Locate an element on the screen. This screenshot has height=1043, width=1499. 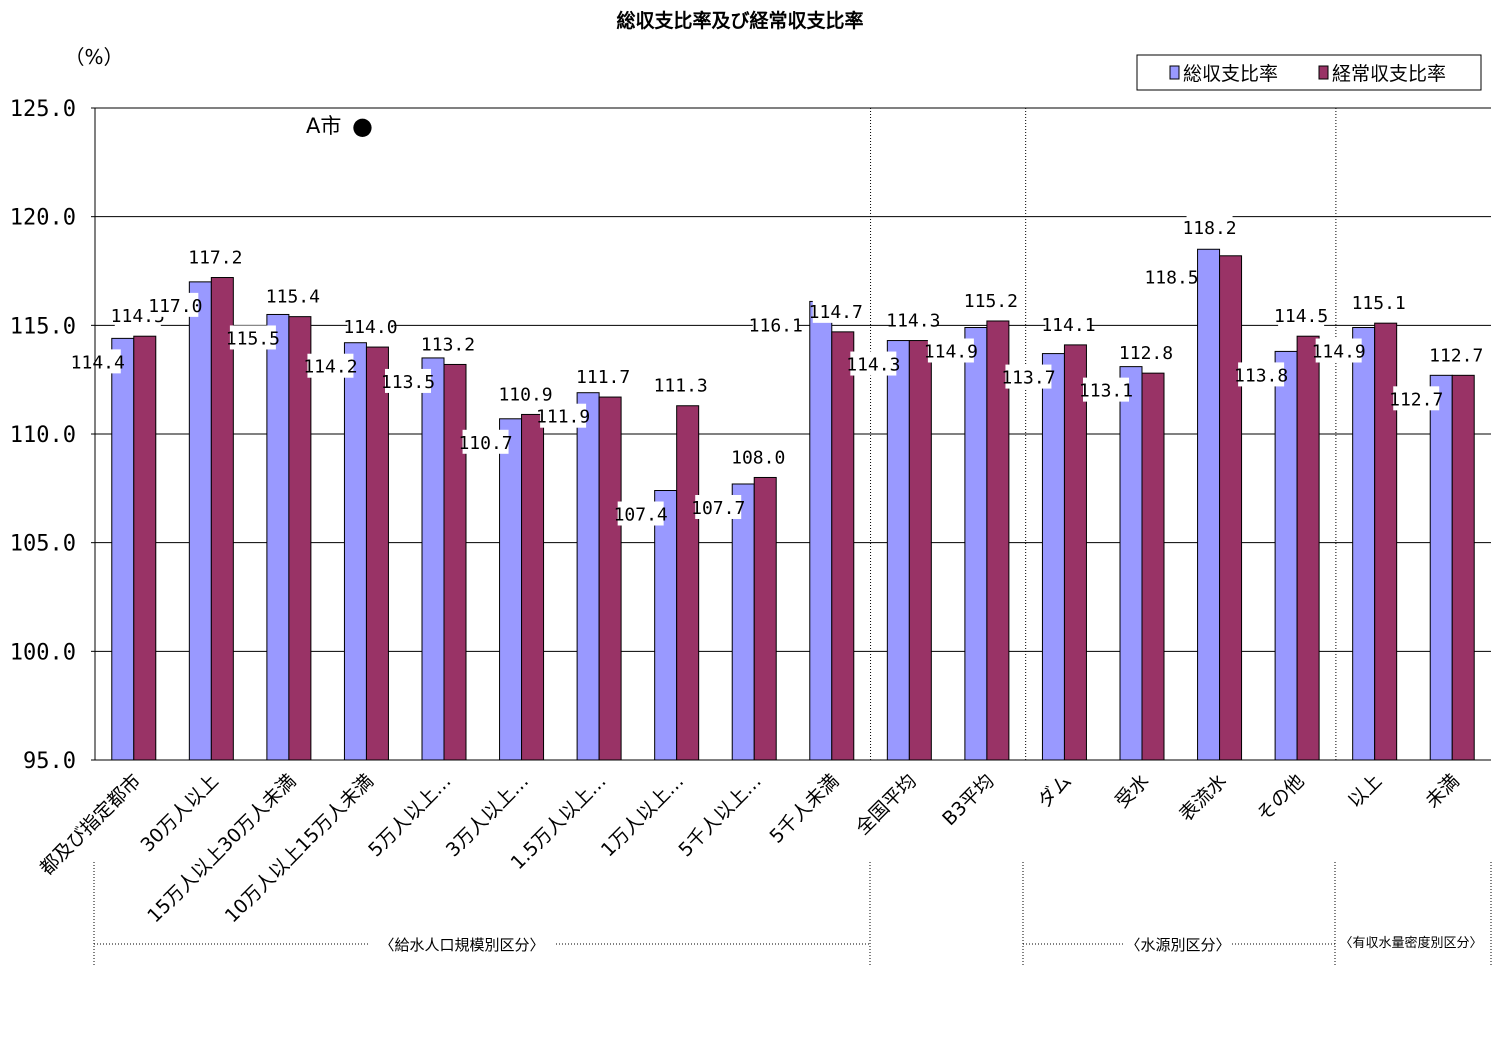
data-label-group: 115.4 is located at coordinates (293, 295).